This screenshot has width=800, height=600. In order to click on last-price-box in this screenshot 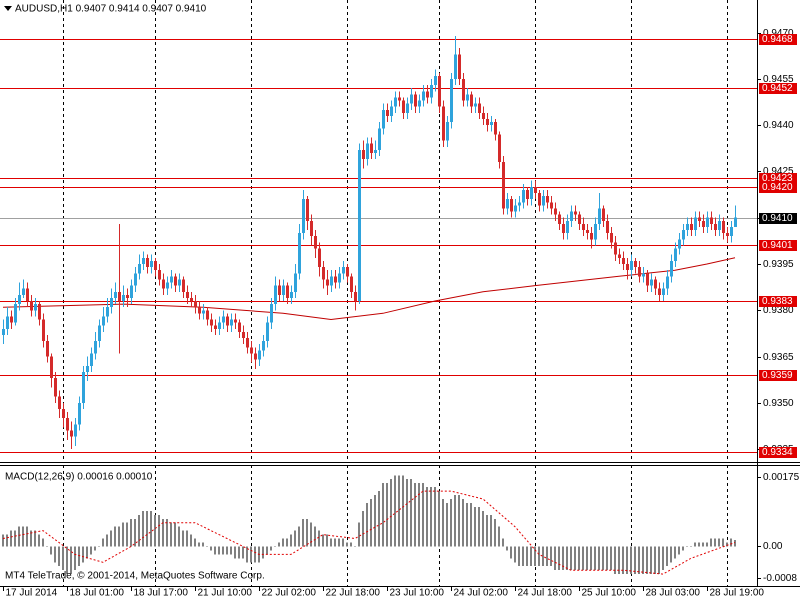, I will do `click(778, 218)`.